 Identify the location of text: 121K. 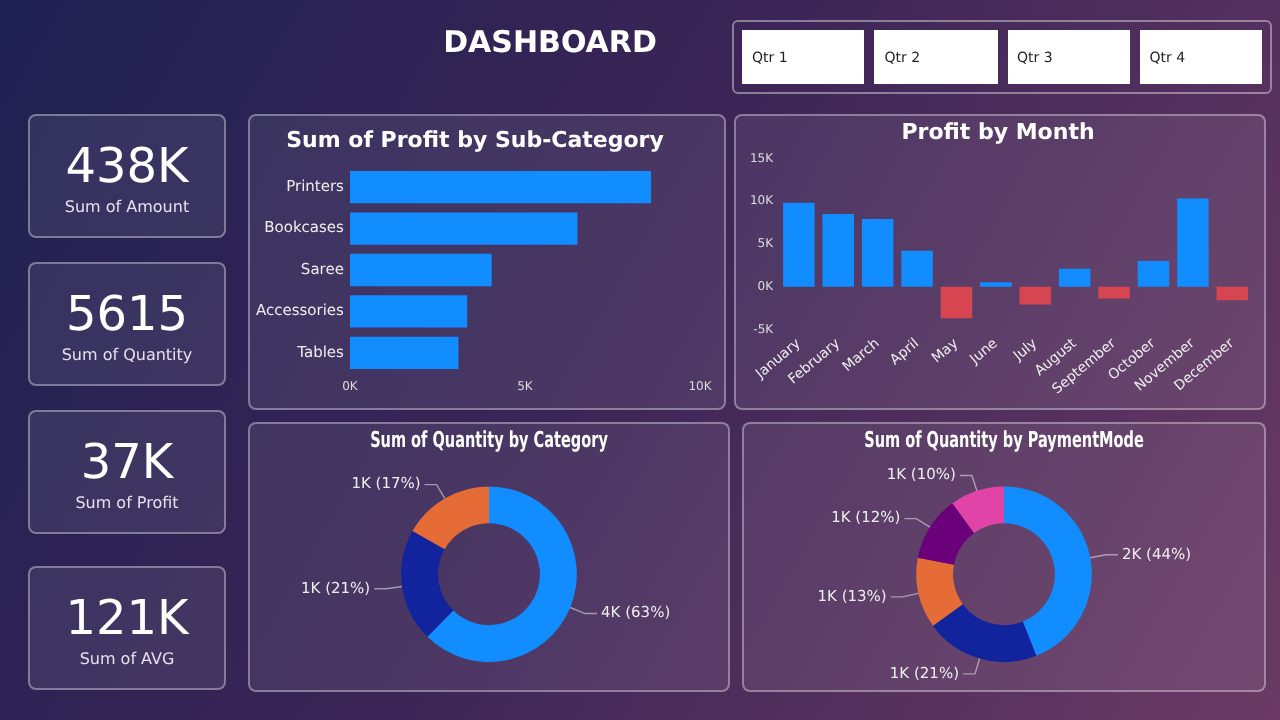
(127, 617).